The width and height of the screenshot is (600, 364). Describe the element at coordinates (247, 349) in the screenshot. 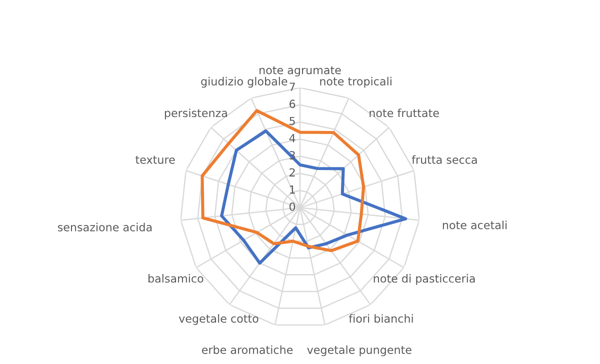

I see `spoke-label: erbe aromatiche` at that location.